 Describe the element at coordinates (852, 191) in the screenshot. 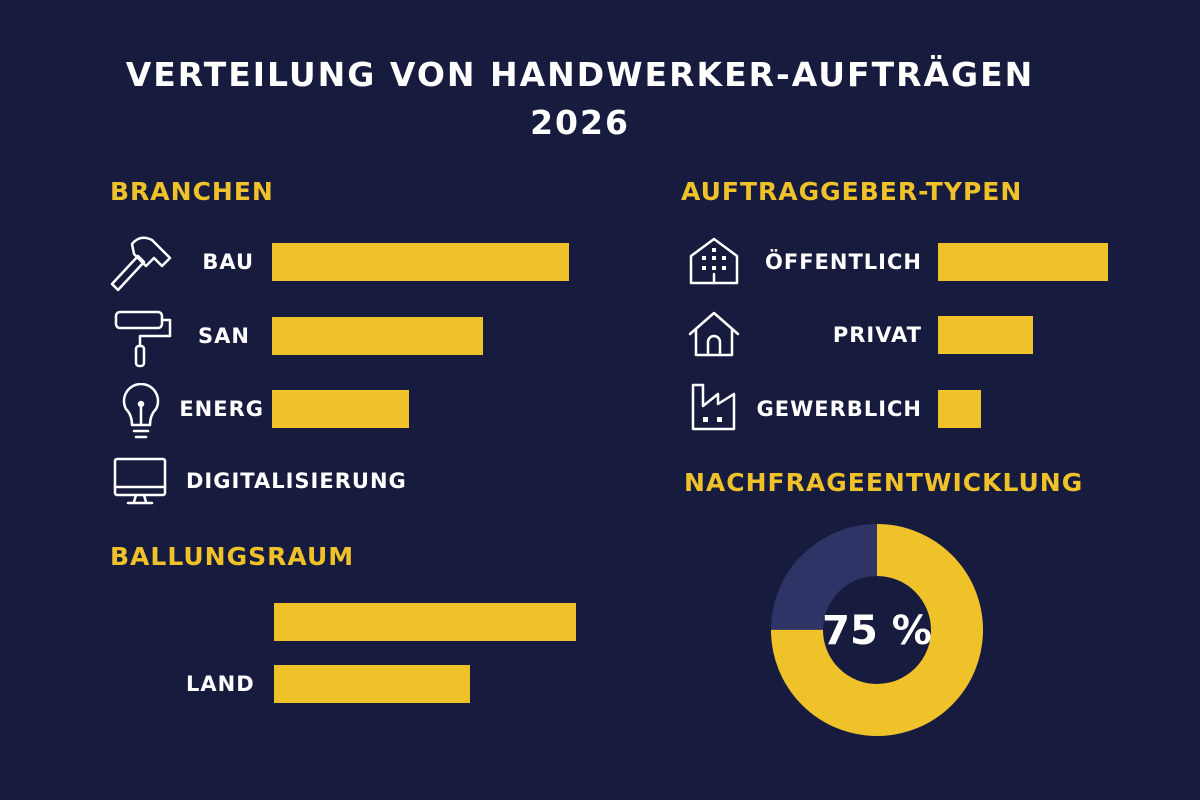

I see `auftraggeber-heading: AUFTRAGGEBER-TYPEN` at that location.